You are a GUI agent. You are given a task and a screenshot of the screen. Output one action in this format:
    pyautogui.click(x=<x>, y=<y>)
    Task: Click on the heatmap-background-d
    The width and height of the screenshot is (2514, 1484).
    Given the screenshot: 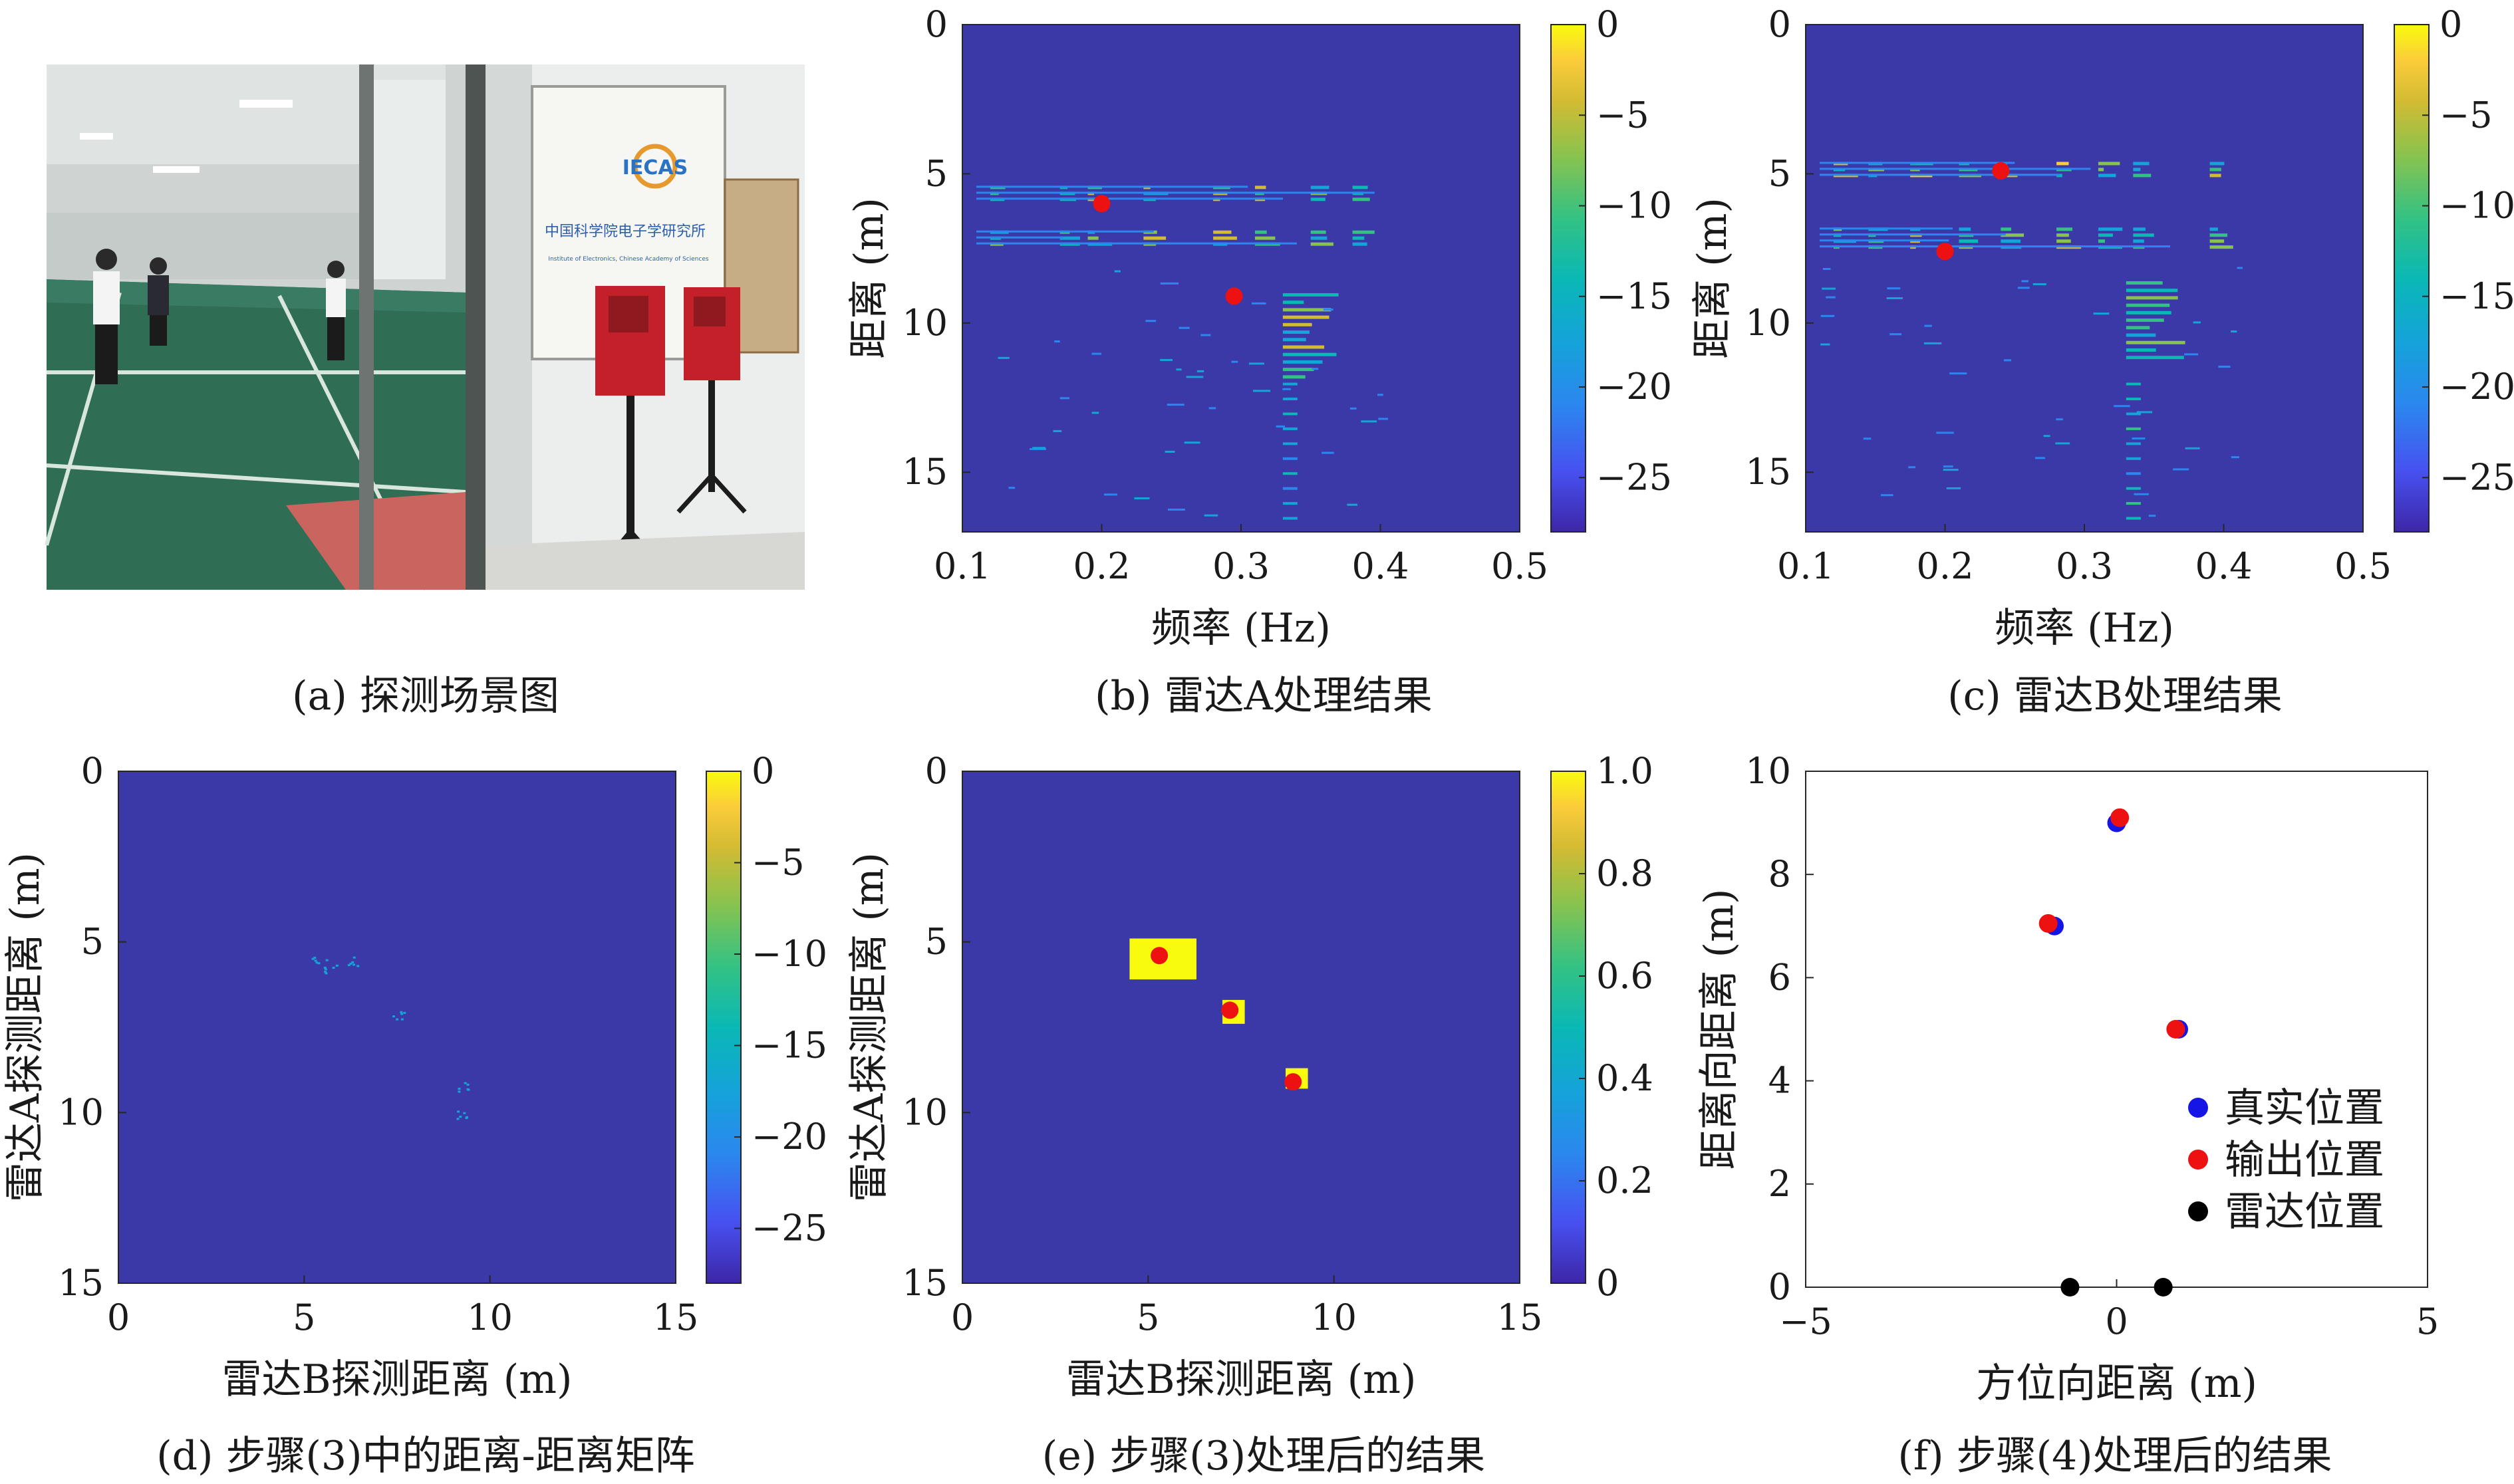 What is the action you would take?
    pyautogui.click(x=397, y=1027)
    